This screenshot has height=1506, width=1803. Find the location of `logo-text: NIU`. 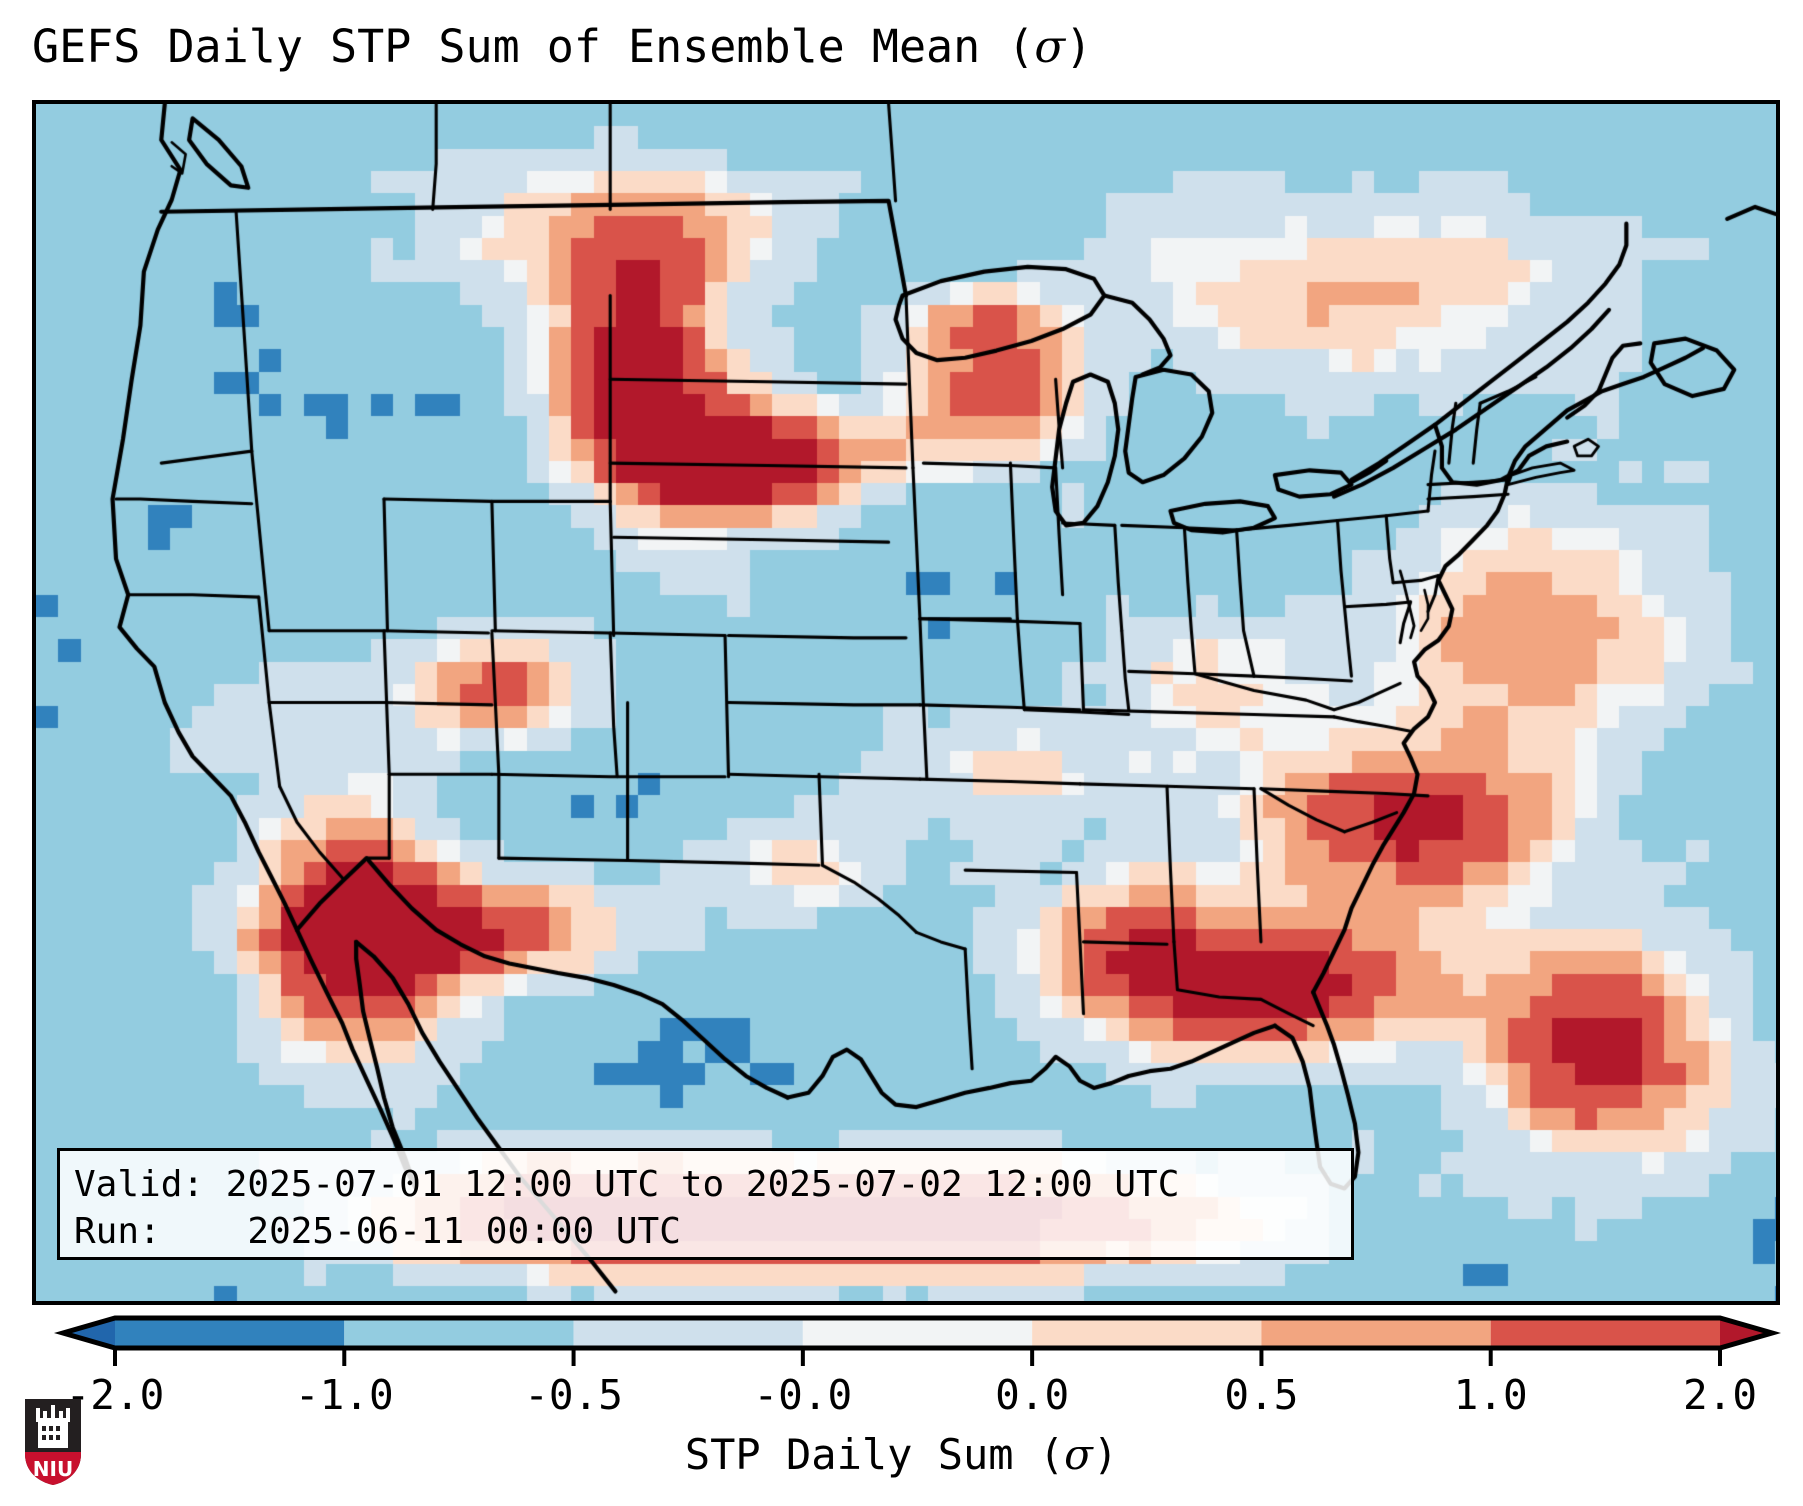

logo-text: NIU is located at coordinates (53, 1469).